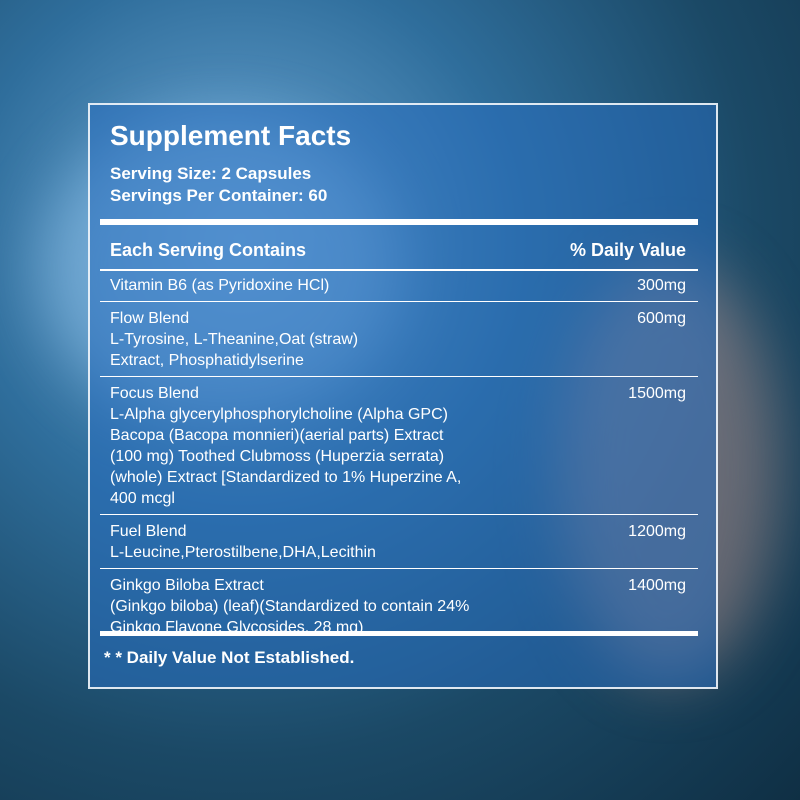 The height and width of the screenshot is (800, 800). I want to click on amount: 1500mg, so click(657, 393).